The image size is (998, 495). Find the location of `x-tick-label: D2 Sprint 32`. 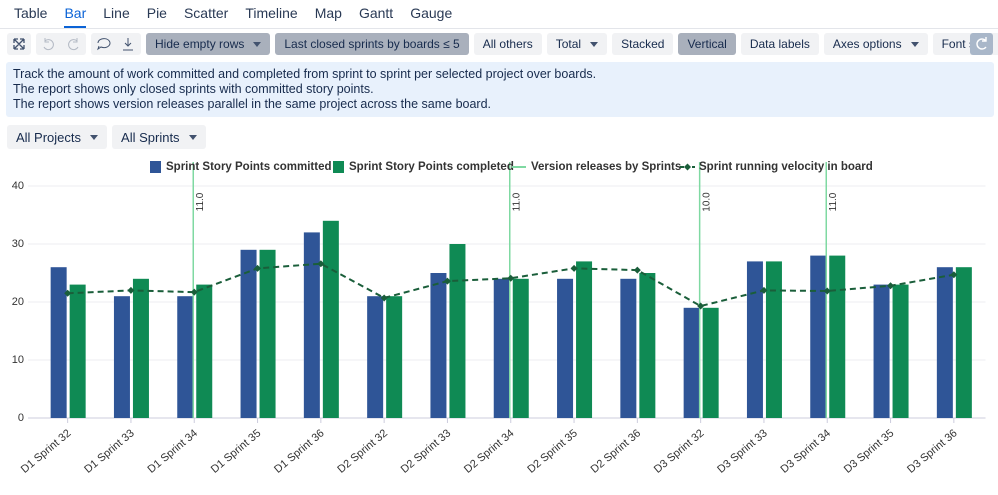

x-tick-label: D2 Sprint 32 is located at coordinates (362, 451).